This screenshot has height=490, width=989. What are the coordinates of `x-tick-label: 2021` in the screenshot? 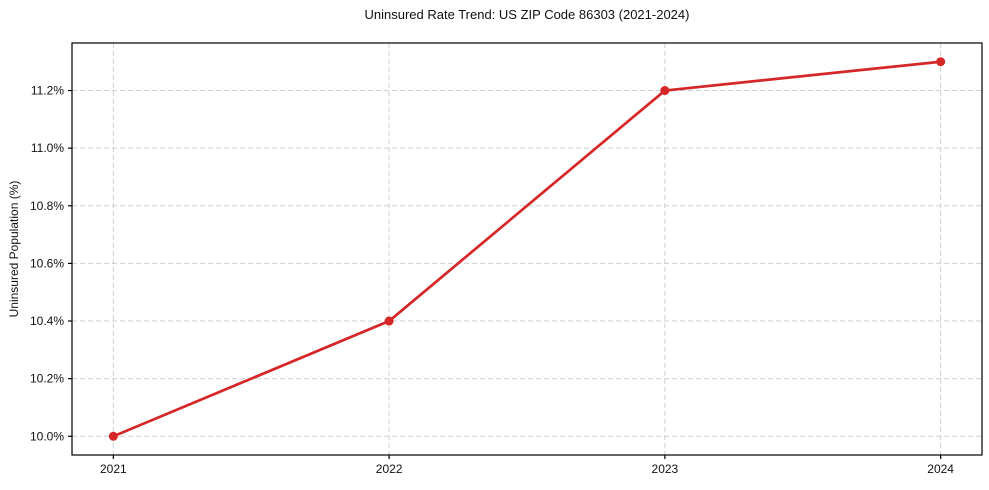 It's located at (113, 469).